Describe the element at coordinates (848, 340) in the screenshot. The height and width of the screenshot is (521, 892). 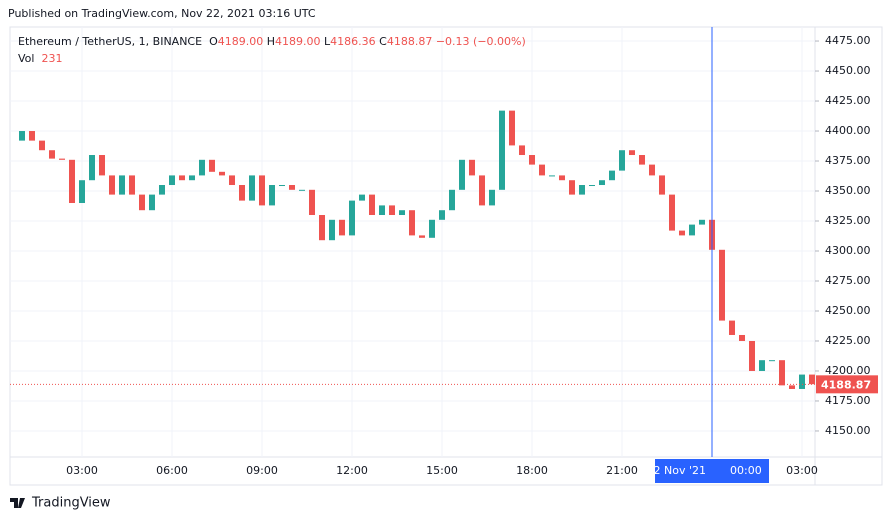
I see `y-tick-label: 4225.00` at that location.